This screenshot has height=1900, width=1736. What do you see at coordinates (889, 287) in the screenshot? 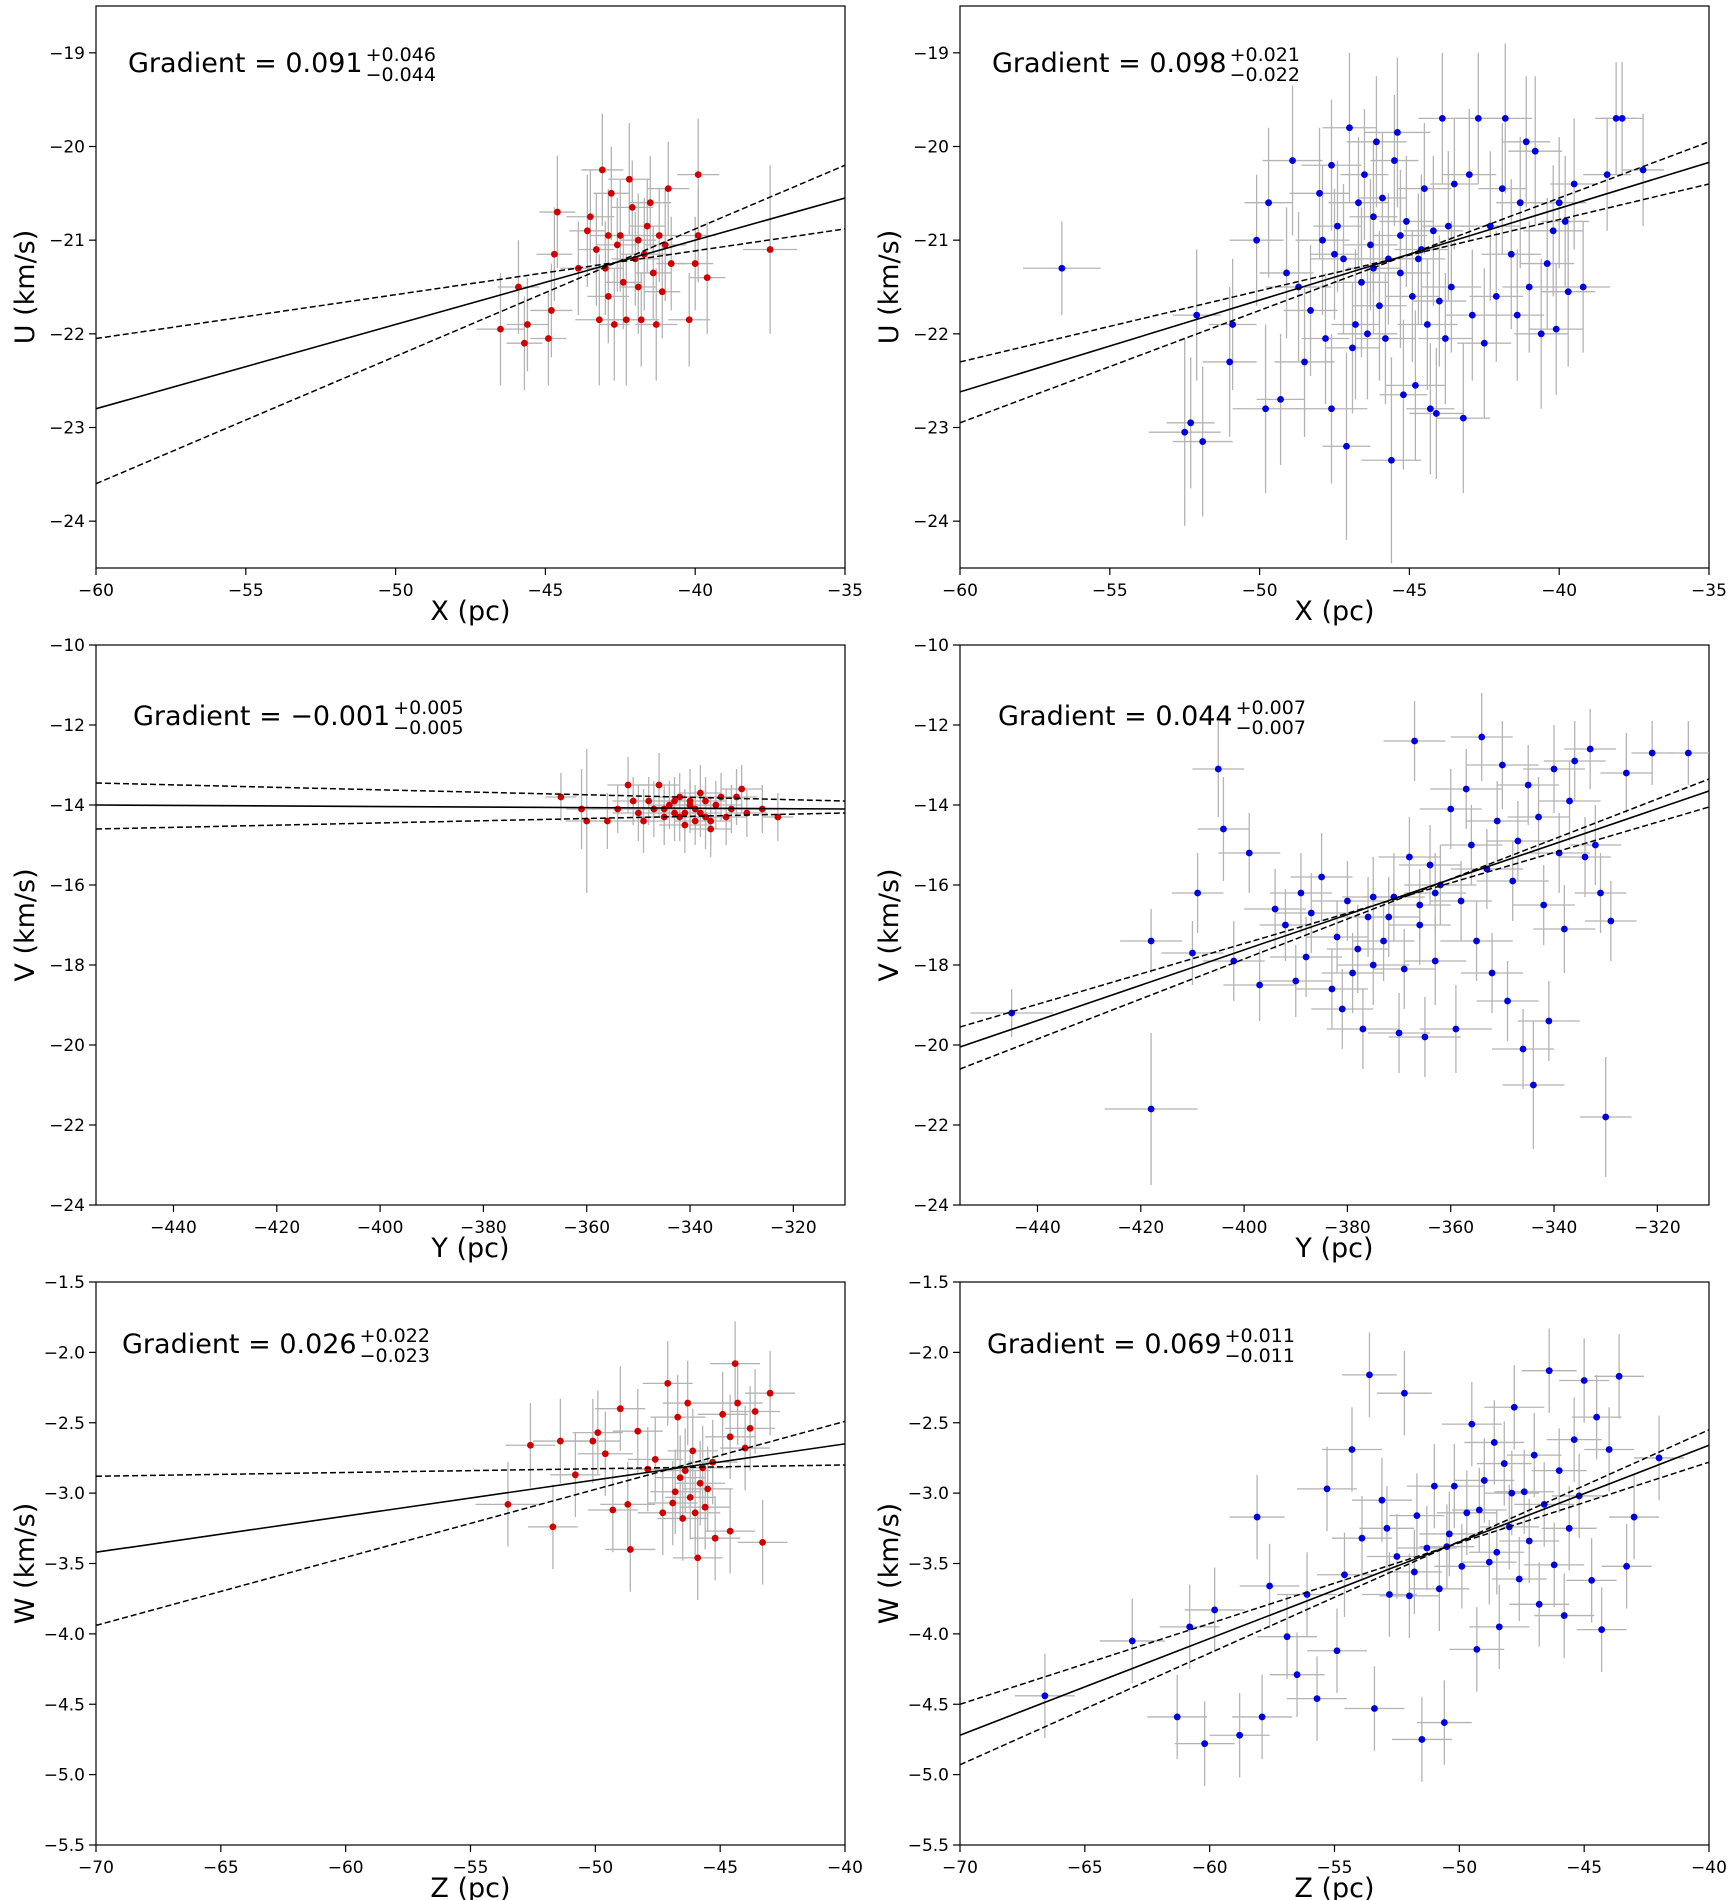
I see `y-axis-label: U (km/s)` at bounding box center [889, 287].